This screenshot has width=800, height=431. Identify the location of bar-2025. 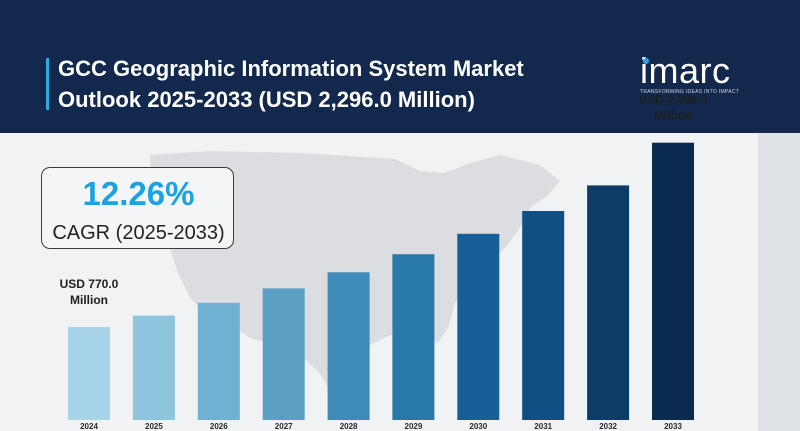
(153, 367).